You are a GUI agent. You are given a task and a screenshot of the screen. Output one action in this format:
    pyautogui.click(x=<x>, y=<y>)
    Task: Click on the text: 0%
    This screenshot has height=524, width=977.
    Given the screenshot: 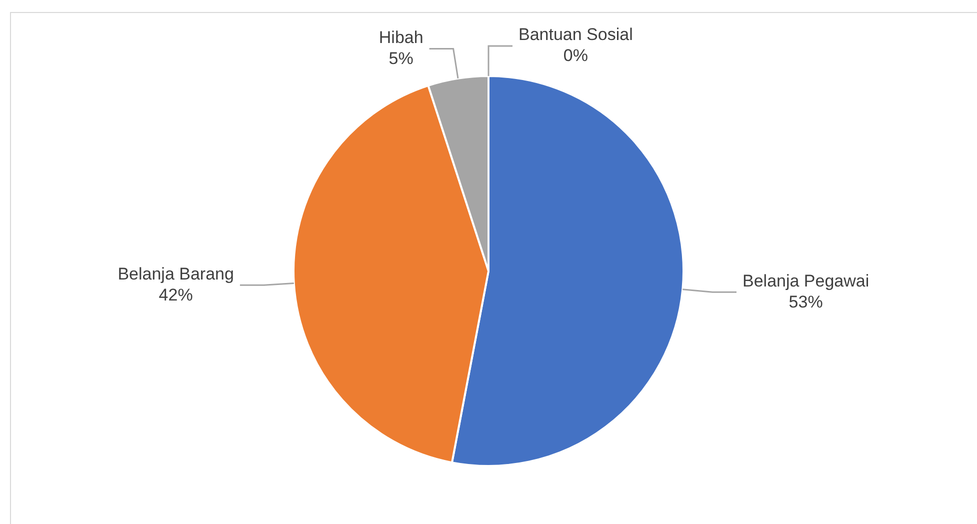 What is the action you would take?
    pyautogui.click(x=575, y=56)
    